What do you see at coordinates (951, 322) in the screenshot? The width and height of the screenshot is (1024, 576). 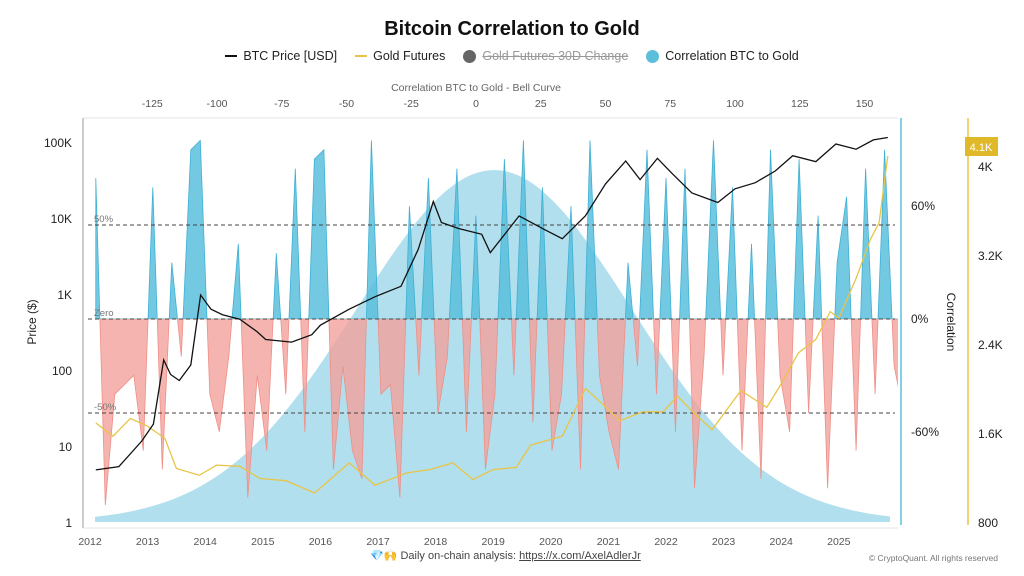 I see `y-corr-label: Correlation` at bounding box center [951, 322].